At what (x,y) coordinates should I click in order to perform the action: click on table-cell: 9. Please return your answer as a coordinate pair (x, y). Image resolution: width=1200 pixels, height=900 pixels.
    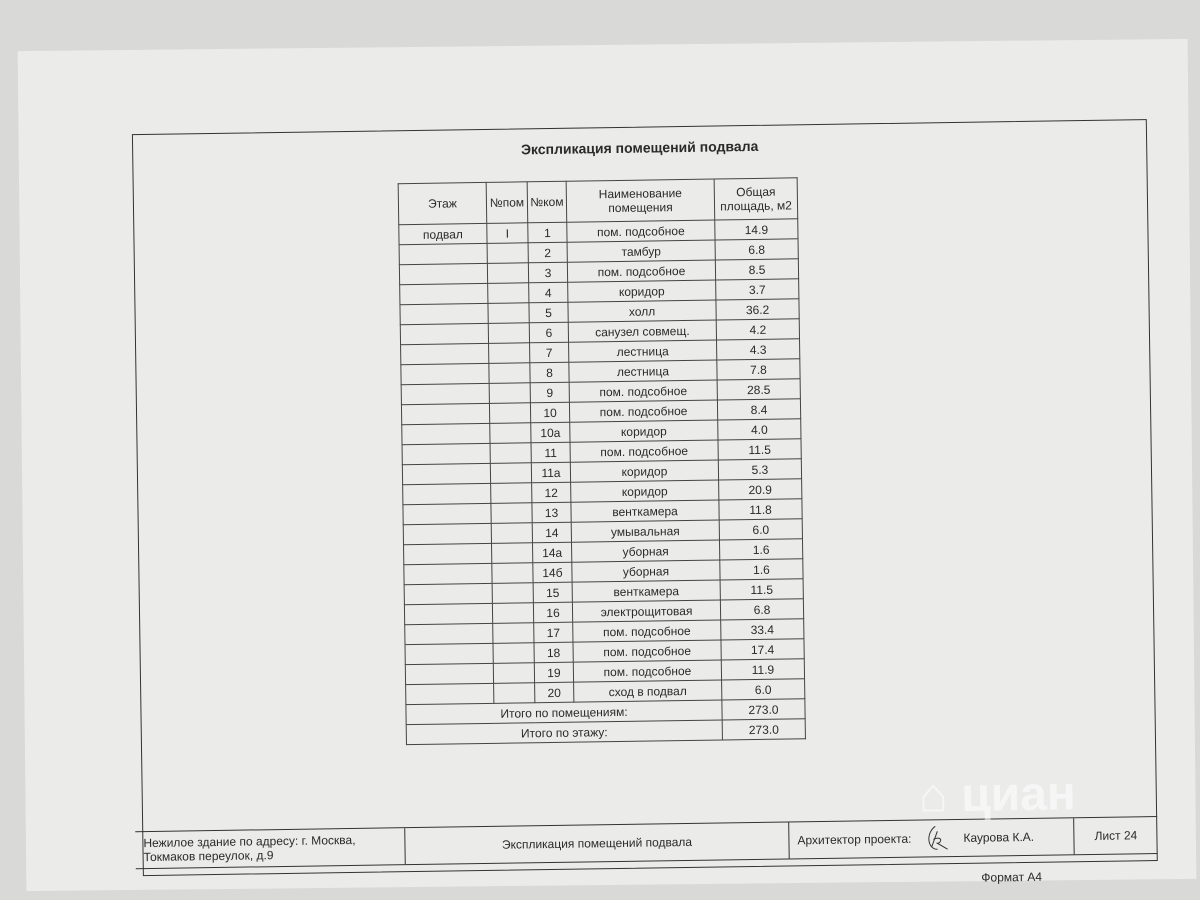
    Looking at the image, I should click on (550, 392).